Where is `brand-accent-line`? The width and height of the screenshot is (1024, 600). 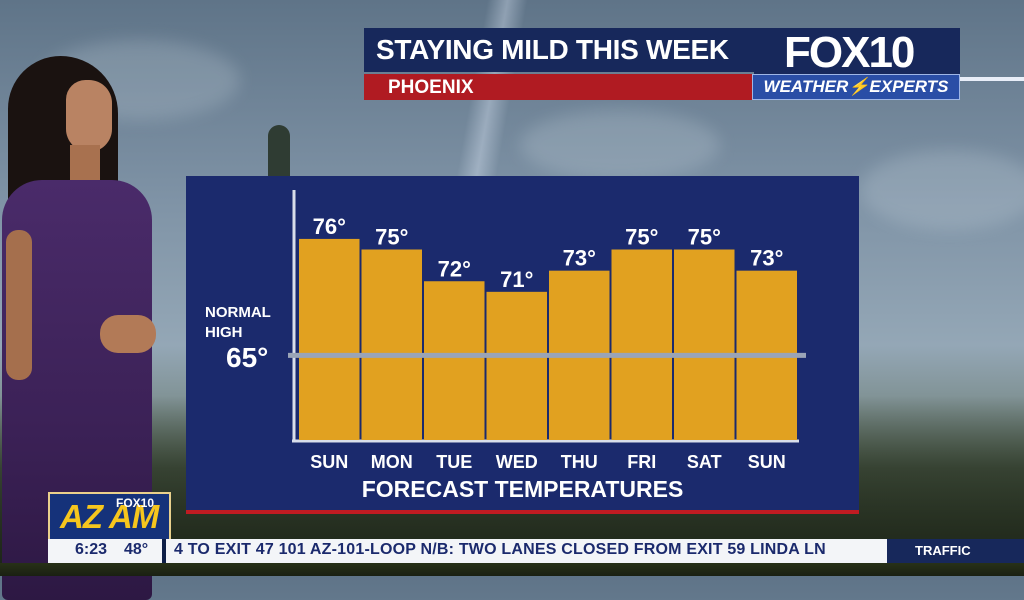 brand-accent-line is located at coordinates (992, 79).